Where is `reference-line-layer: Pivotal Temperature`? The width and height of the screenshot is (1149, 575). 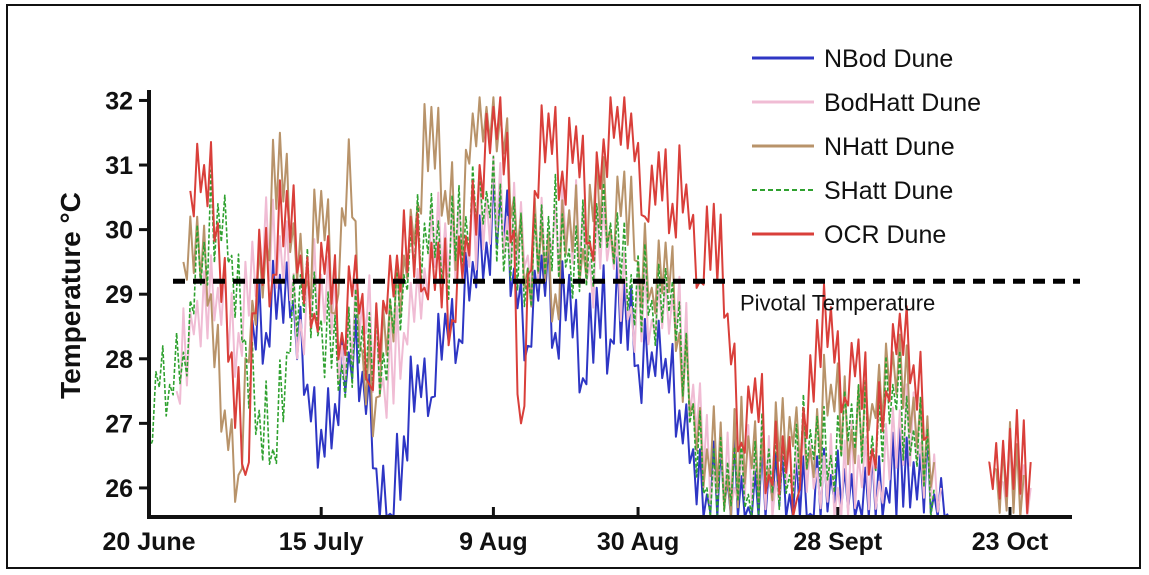 reference-line-layer: Pivotal Temperature is located at coordinates (626, 296).